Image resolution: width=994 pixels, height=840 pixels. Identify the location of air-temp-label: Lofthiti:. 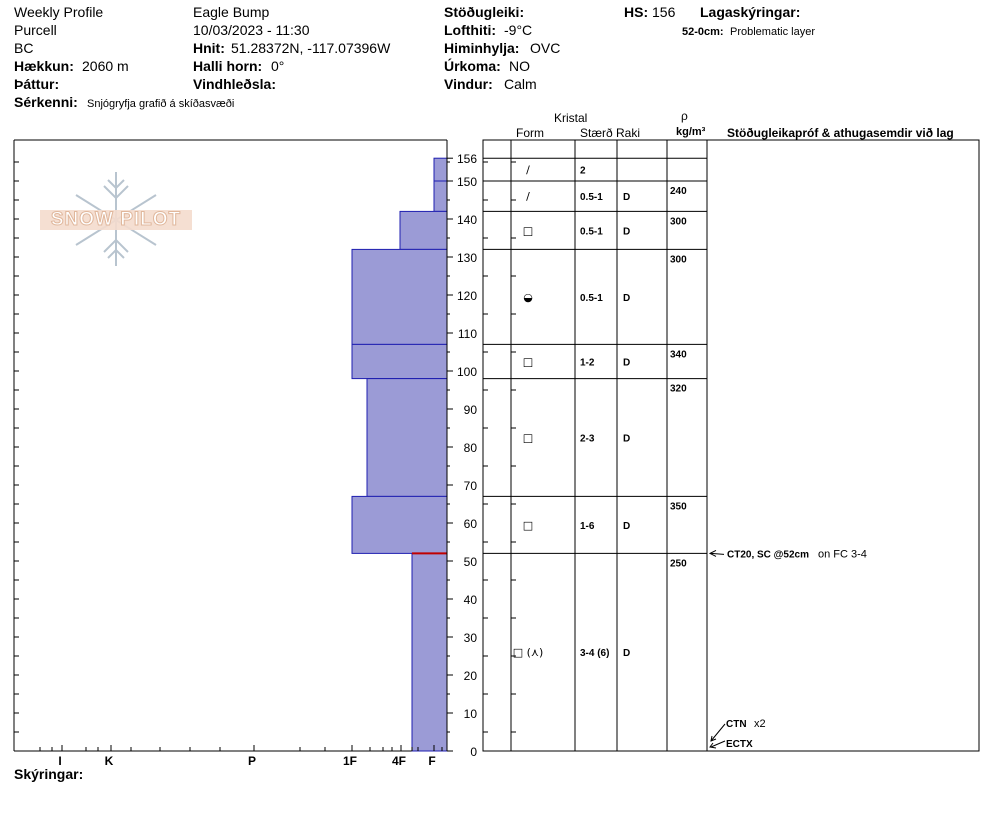
(470, 30).